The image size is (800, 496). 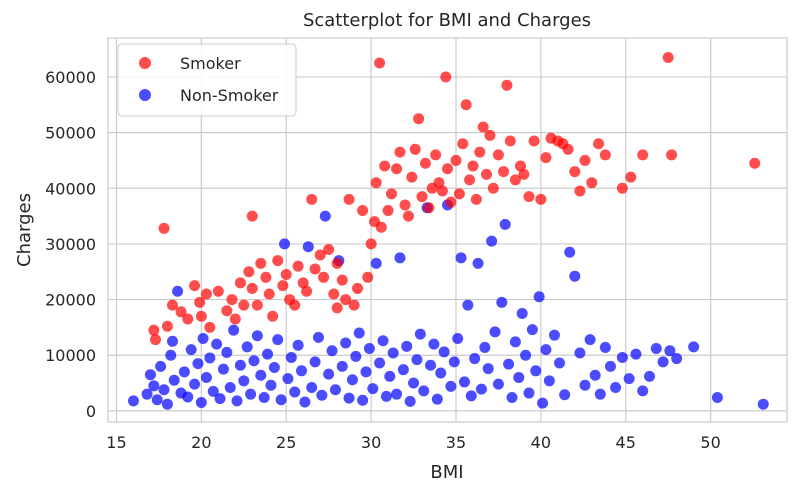 I want to click on y-tick-label: 50000, so click(x=70, y=133).